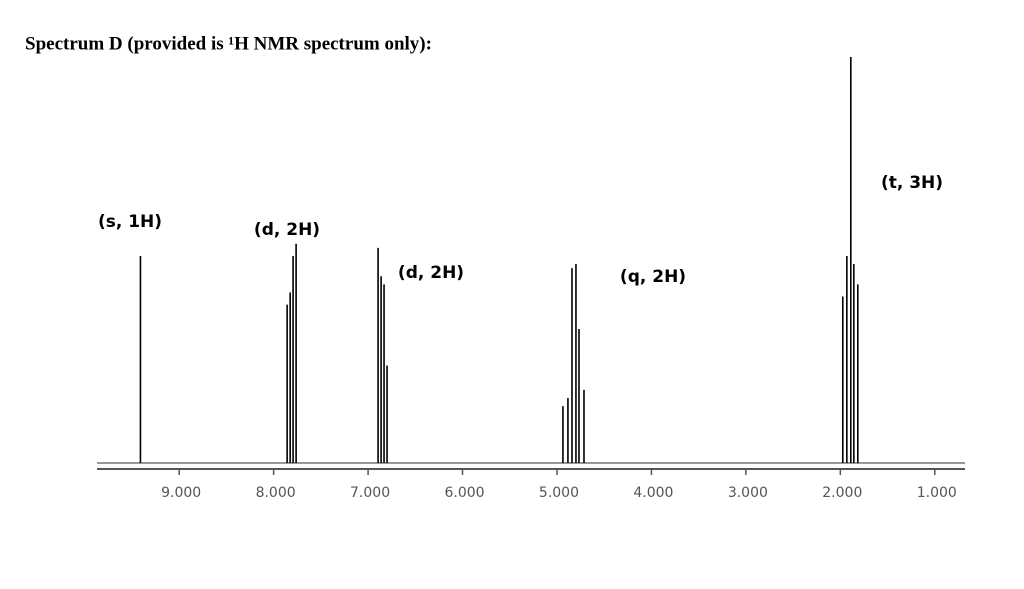 The image size is (1024, 589). Describe the element at coordinates (370, 493) in the screenshot. I see `x-tick-label: 7.000` at that location.